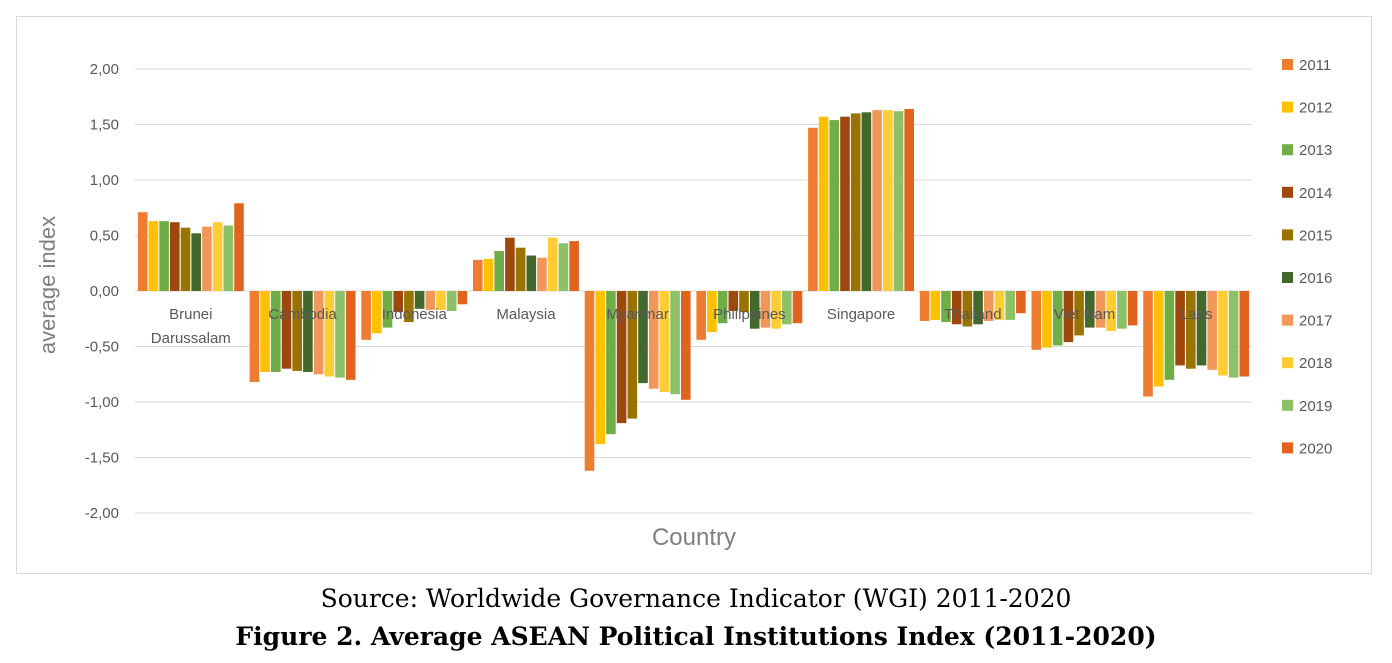 This screenshot has width=1392, height=663. I want to click on y-axis-title: average index, so click(47, 285).